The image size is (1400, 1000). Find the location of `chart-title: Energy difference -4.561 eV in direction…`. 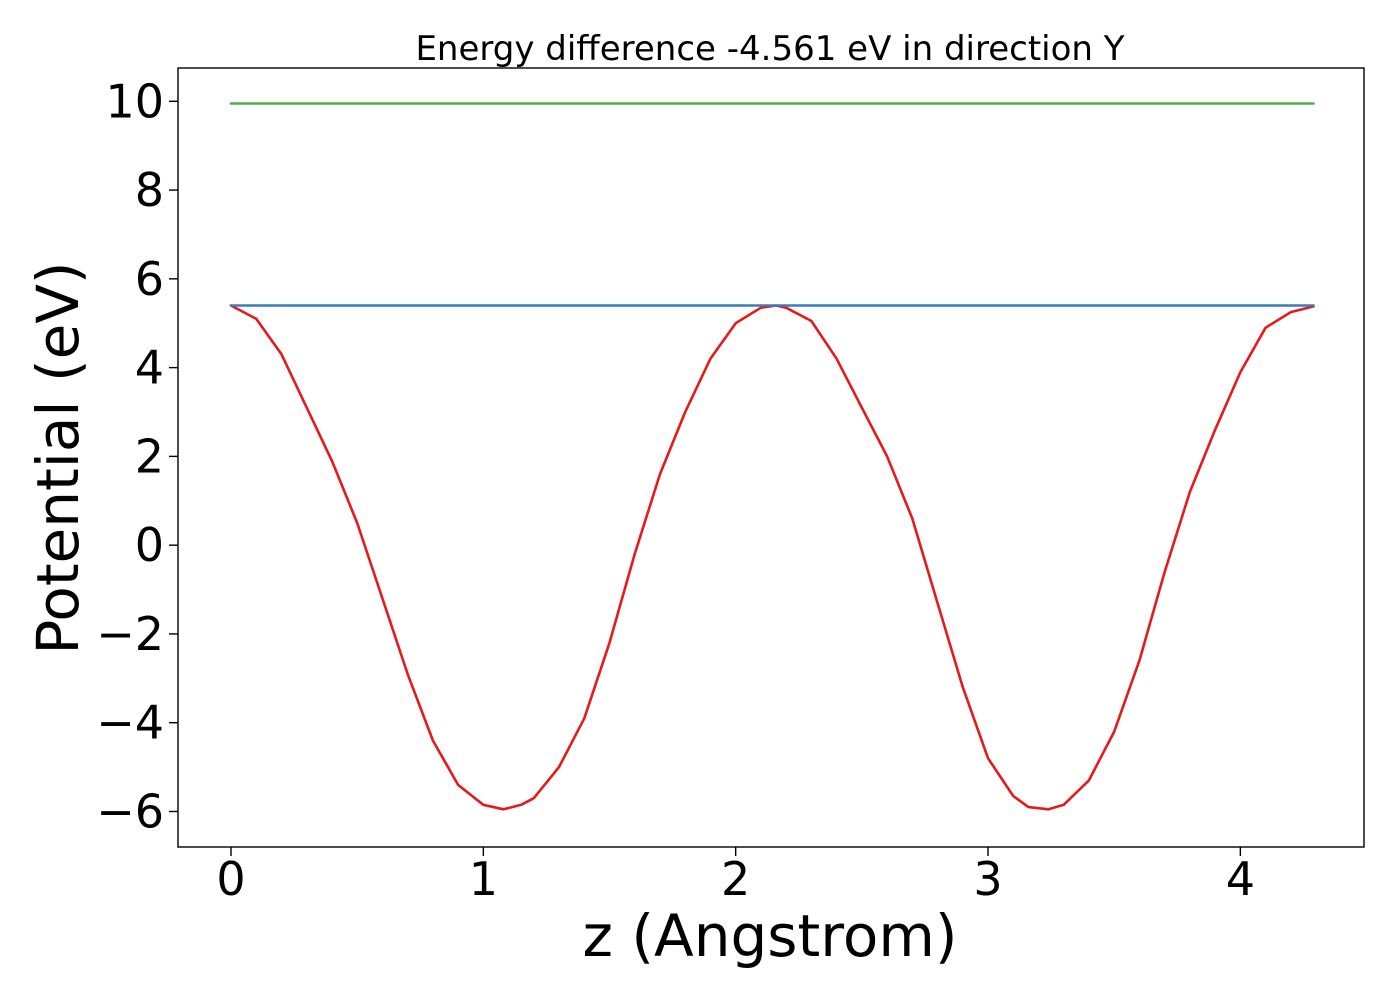

chart-title: Energy difference -4.561 eV in direction… is located at coordinates (769, 49).